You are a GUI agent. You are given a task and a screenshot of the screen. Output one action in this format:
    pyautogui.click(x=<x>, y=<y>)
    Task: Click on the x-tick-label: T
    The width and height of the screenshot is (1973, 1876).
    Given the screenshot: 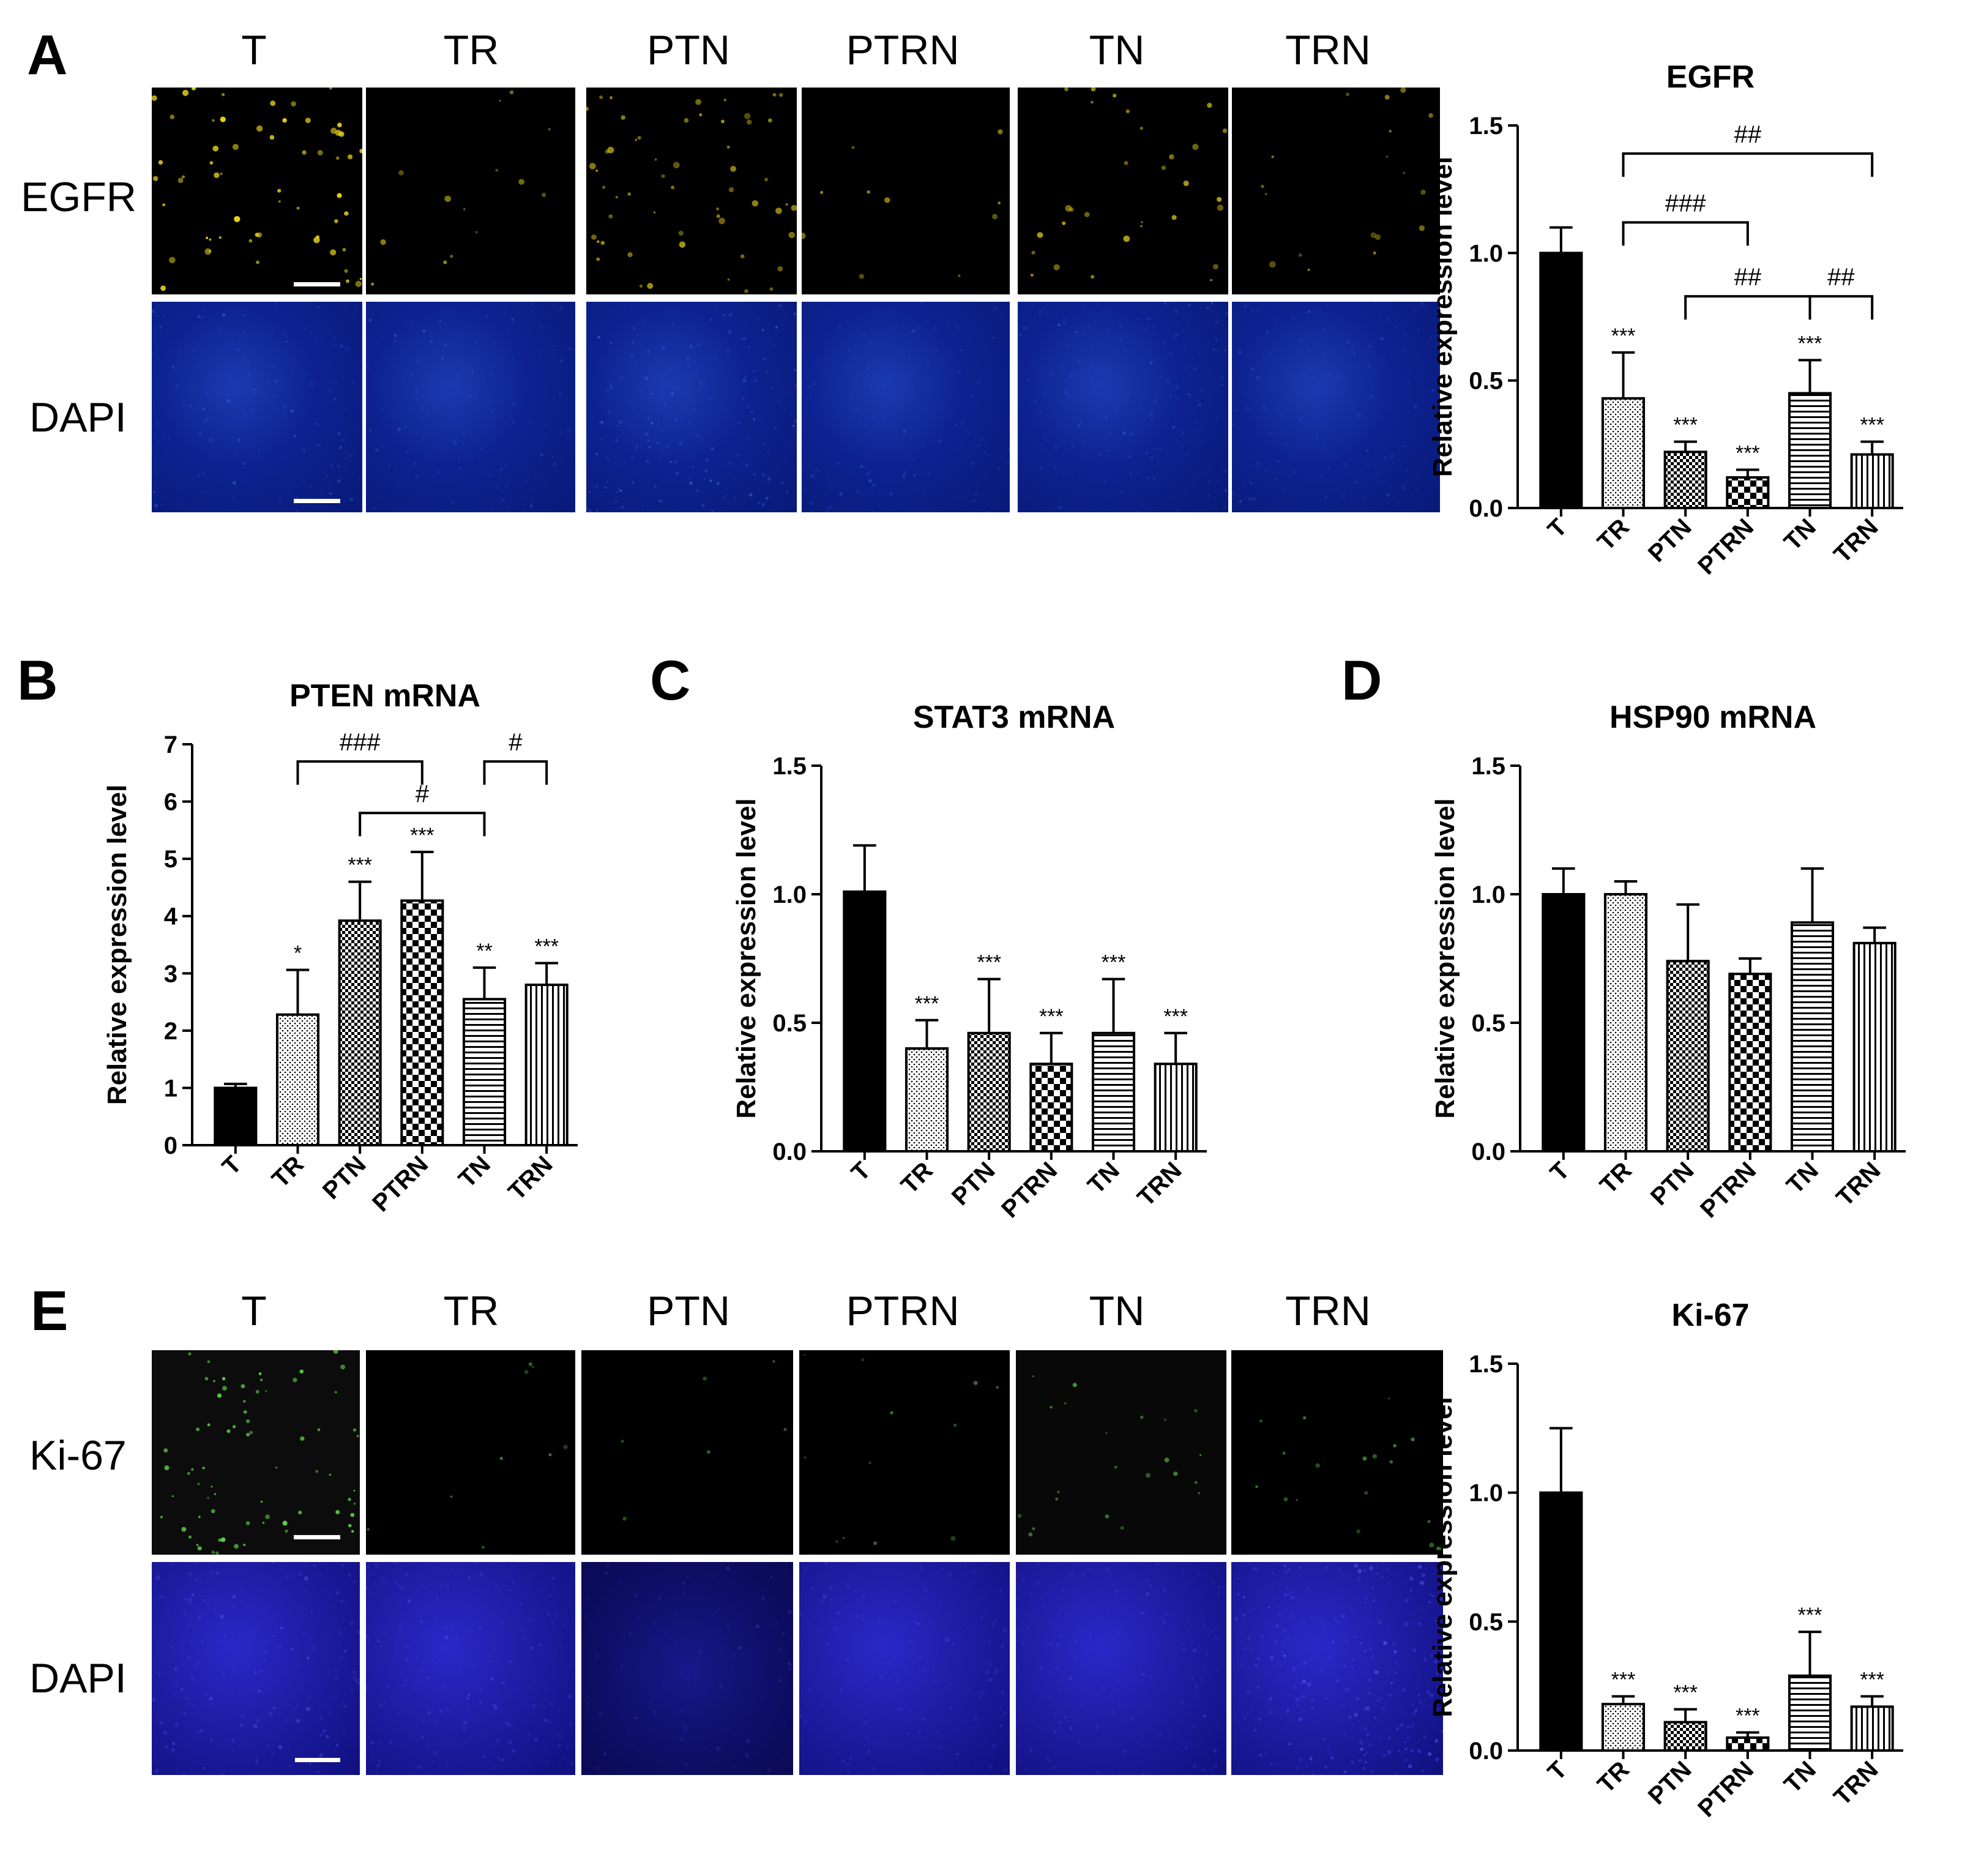 What is the action you would take?
    pyautogui.click(x=1557, y=1770)
    